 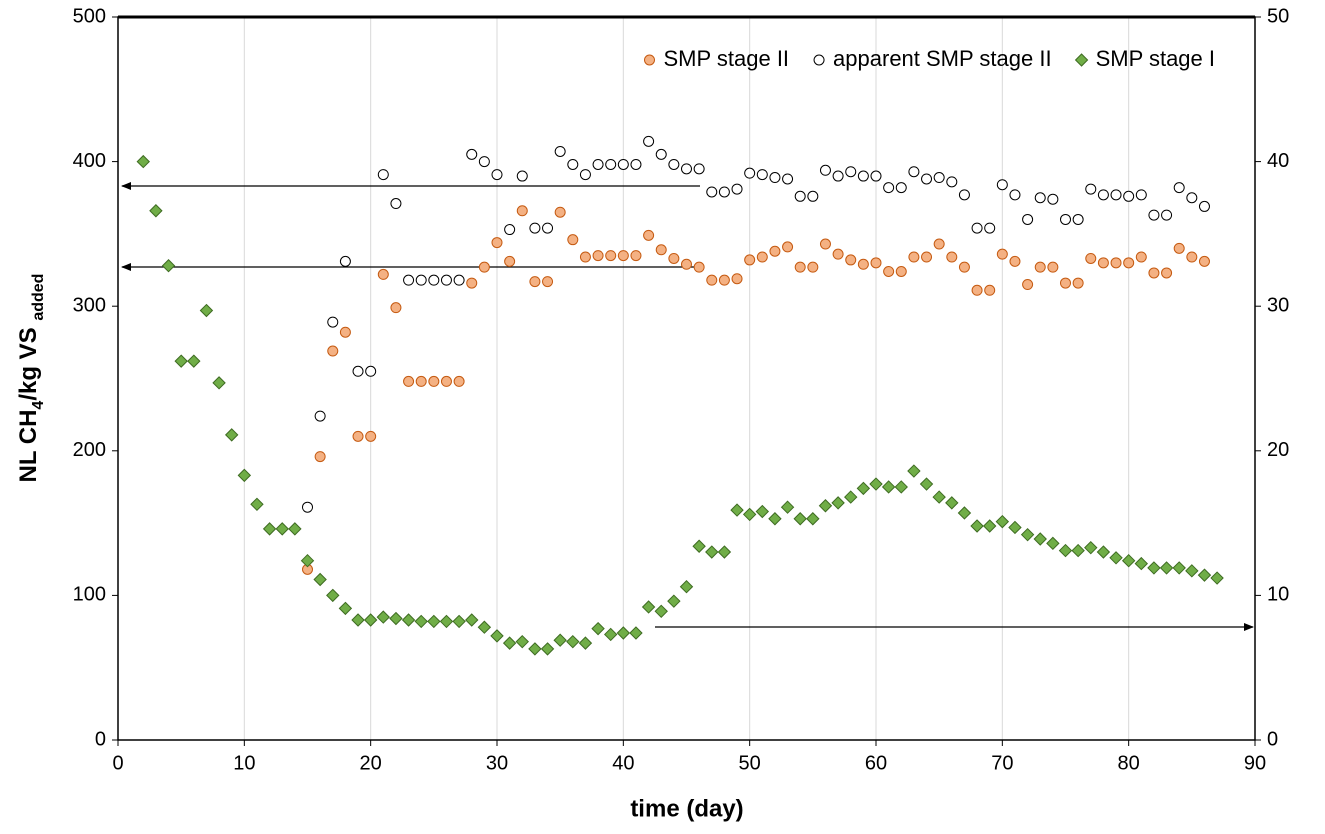 I want to click on y2-tick-label: 0, so click(x=1272, y=739).